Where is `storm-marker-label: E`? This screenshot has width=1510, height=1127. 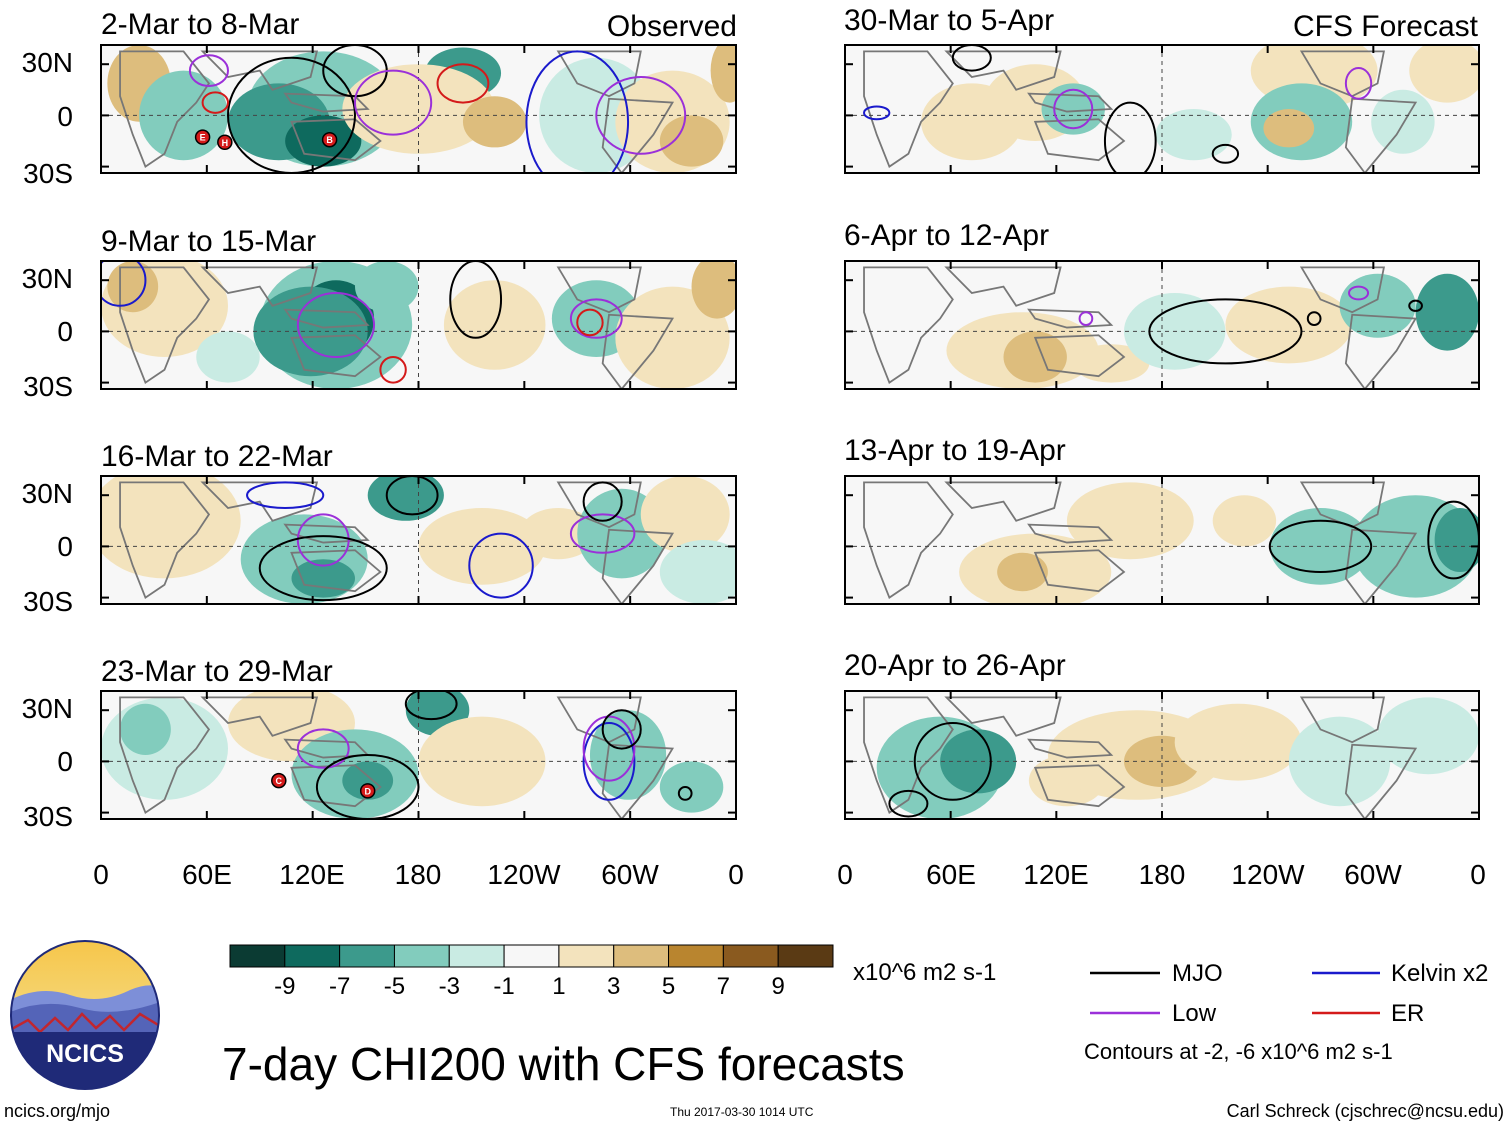
storm-marker-label: E is located at coordinates (203, 138).